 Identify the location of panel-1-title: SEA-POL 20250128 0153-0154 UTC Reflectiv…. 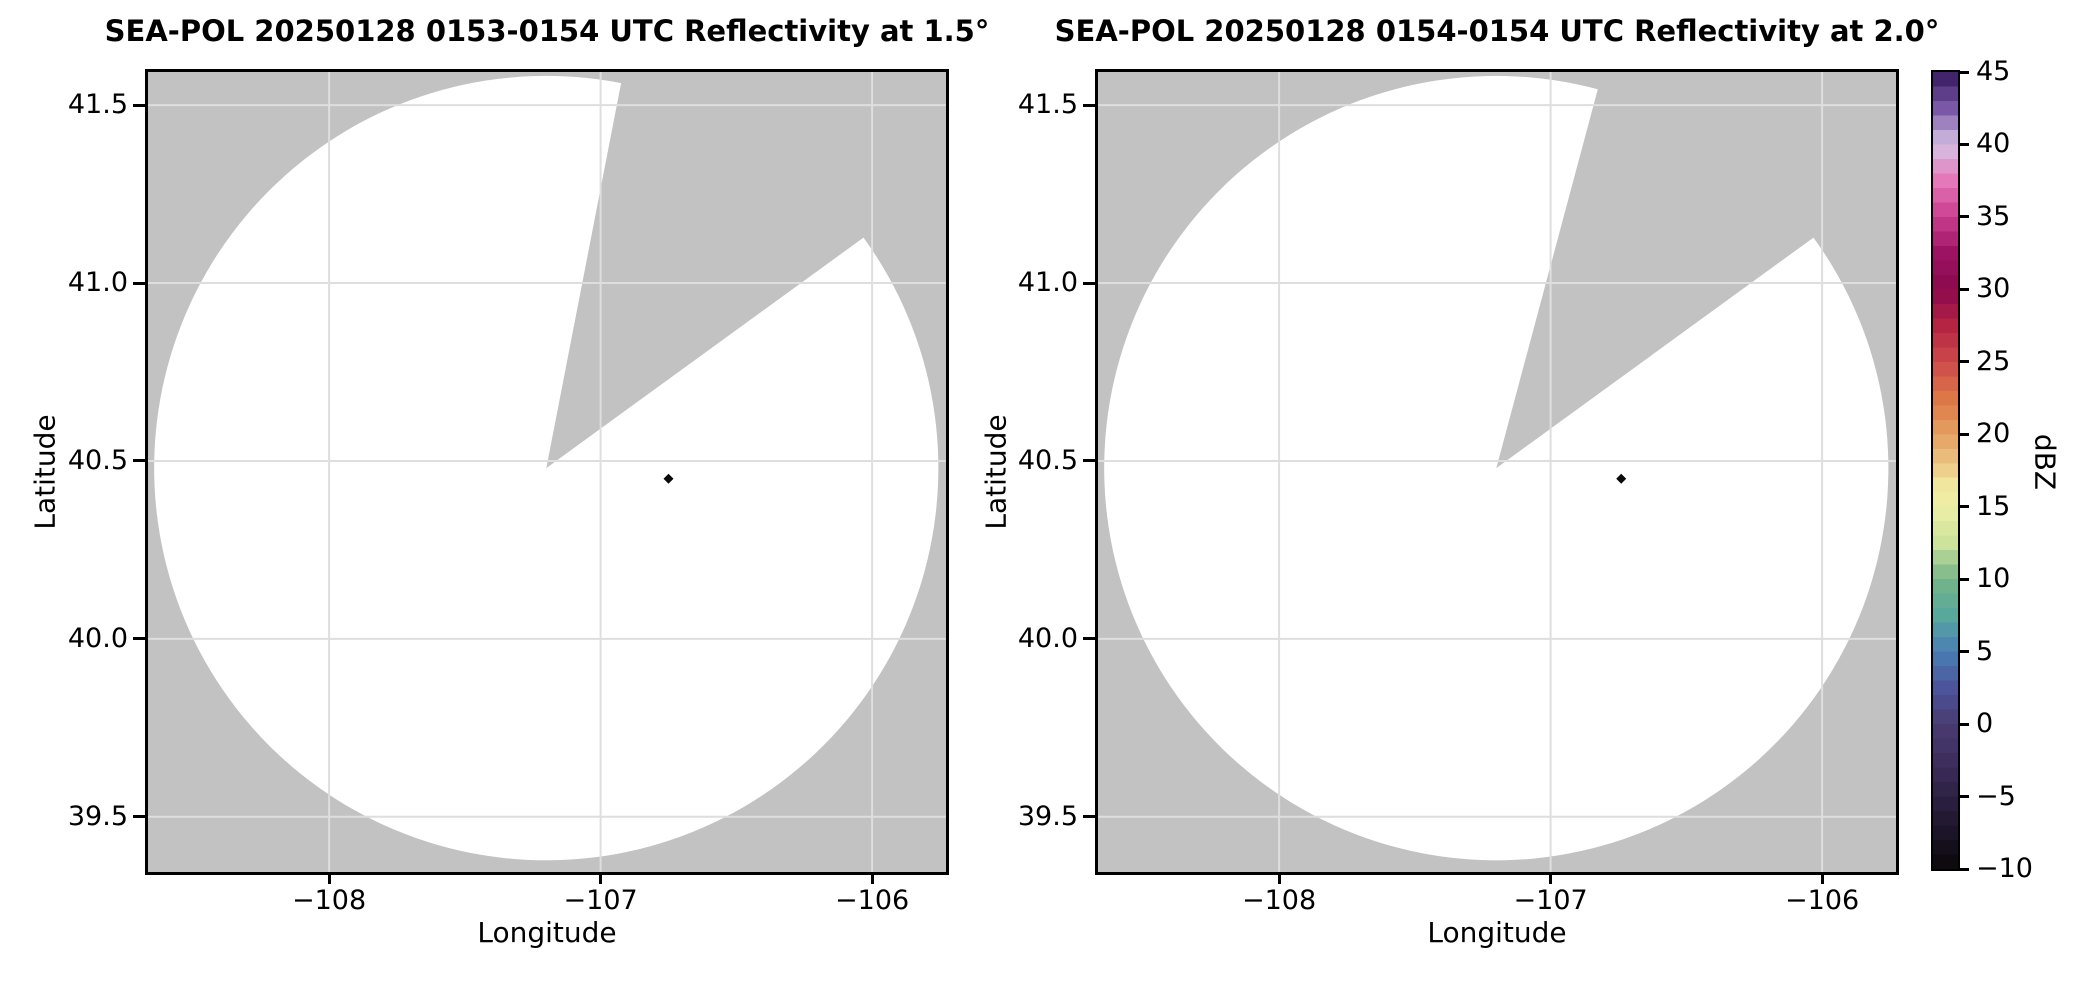
(547, 31).